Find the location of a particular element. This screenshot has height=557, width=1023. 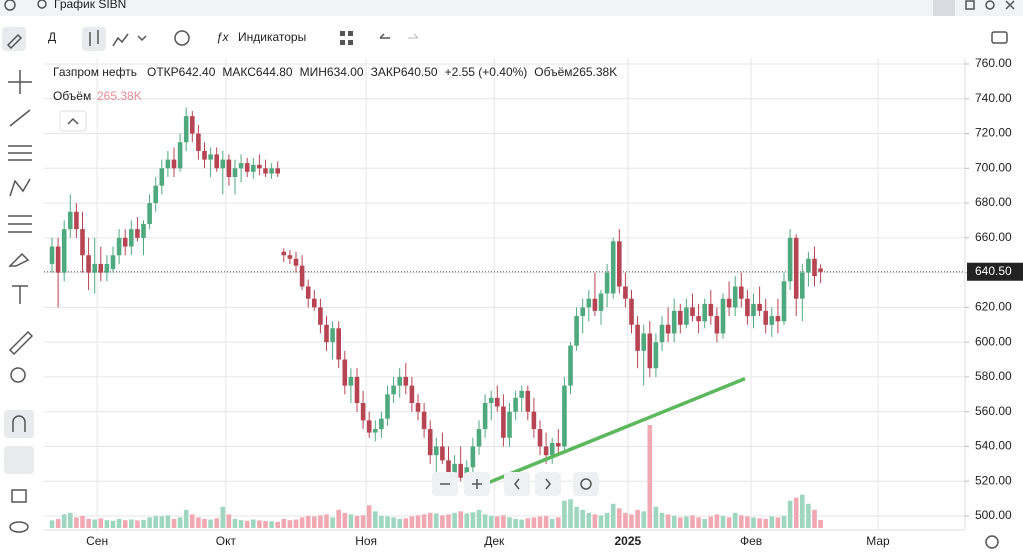

app-icon is located at coordinates (10, 5).